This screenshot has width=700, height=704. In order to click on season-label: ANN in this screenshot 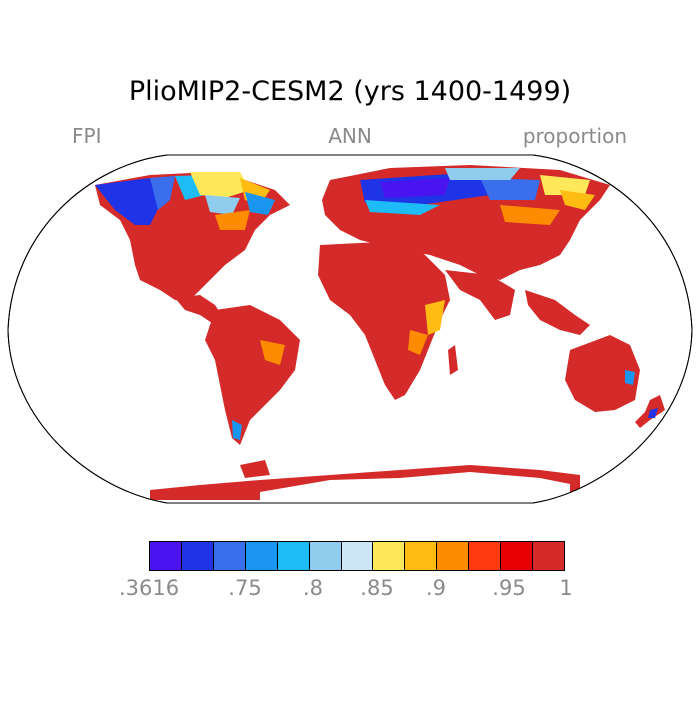, I will do `click(350, 136)`.